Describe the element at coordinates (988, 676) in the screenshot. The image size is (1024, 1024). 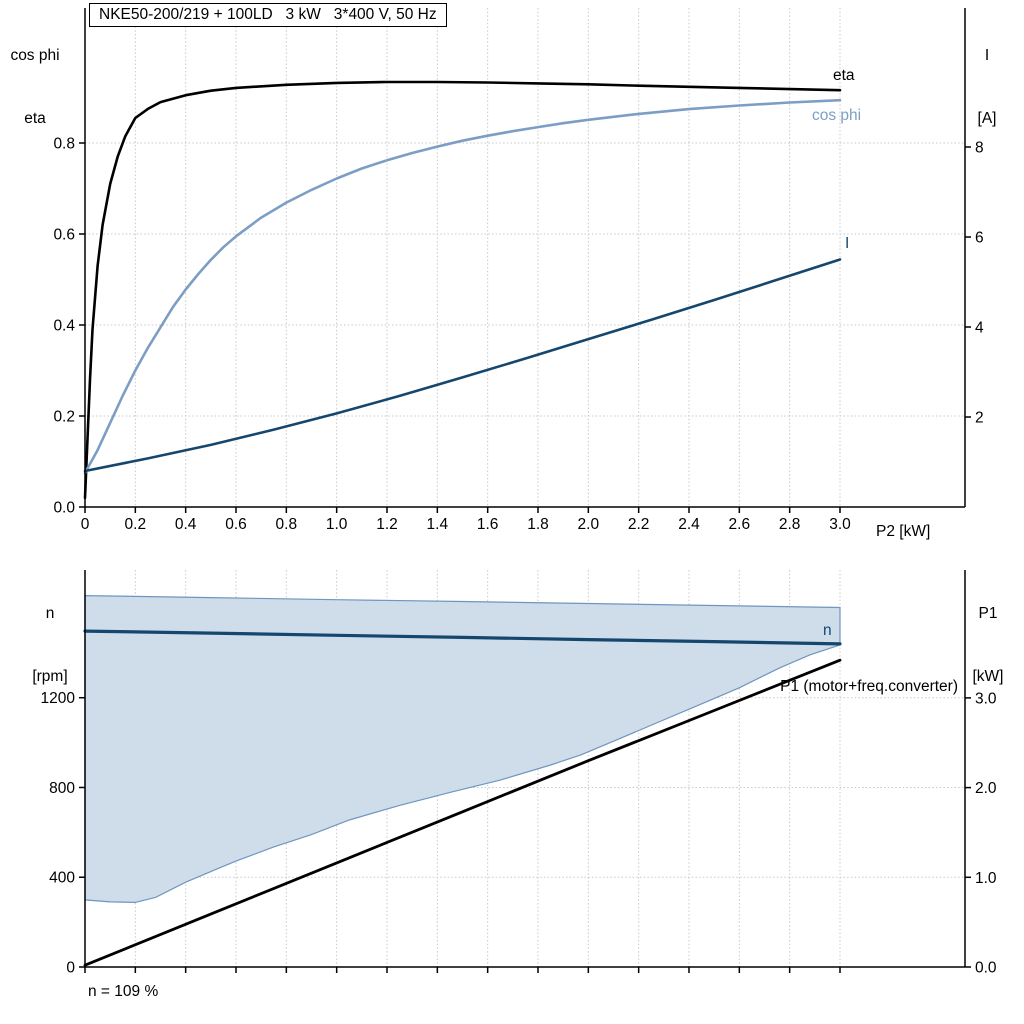
I see `power-axis-title-line2: [kW]` at that location.